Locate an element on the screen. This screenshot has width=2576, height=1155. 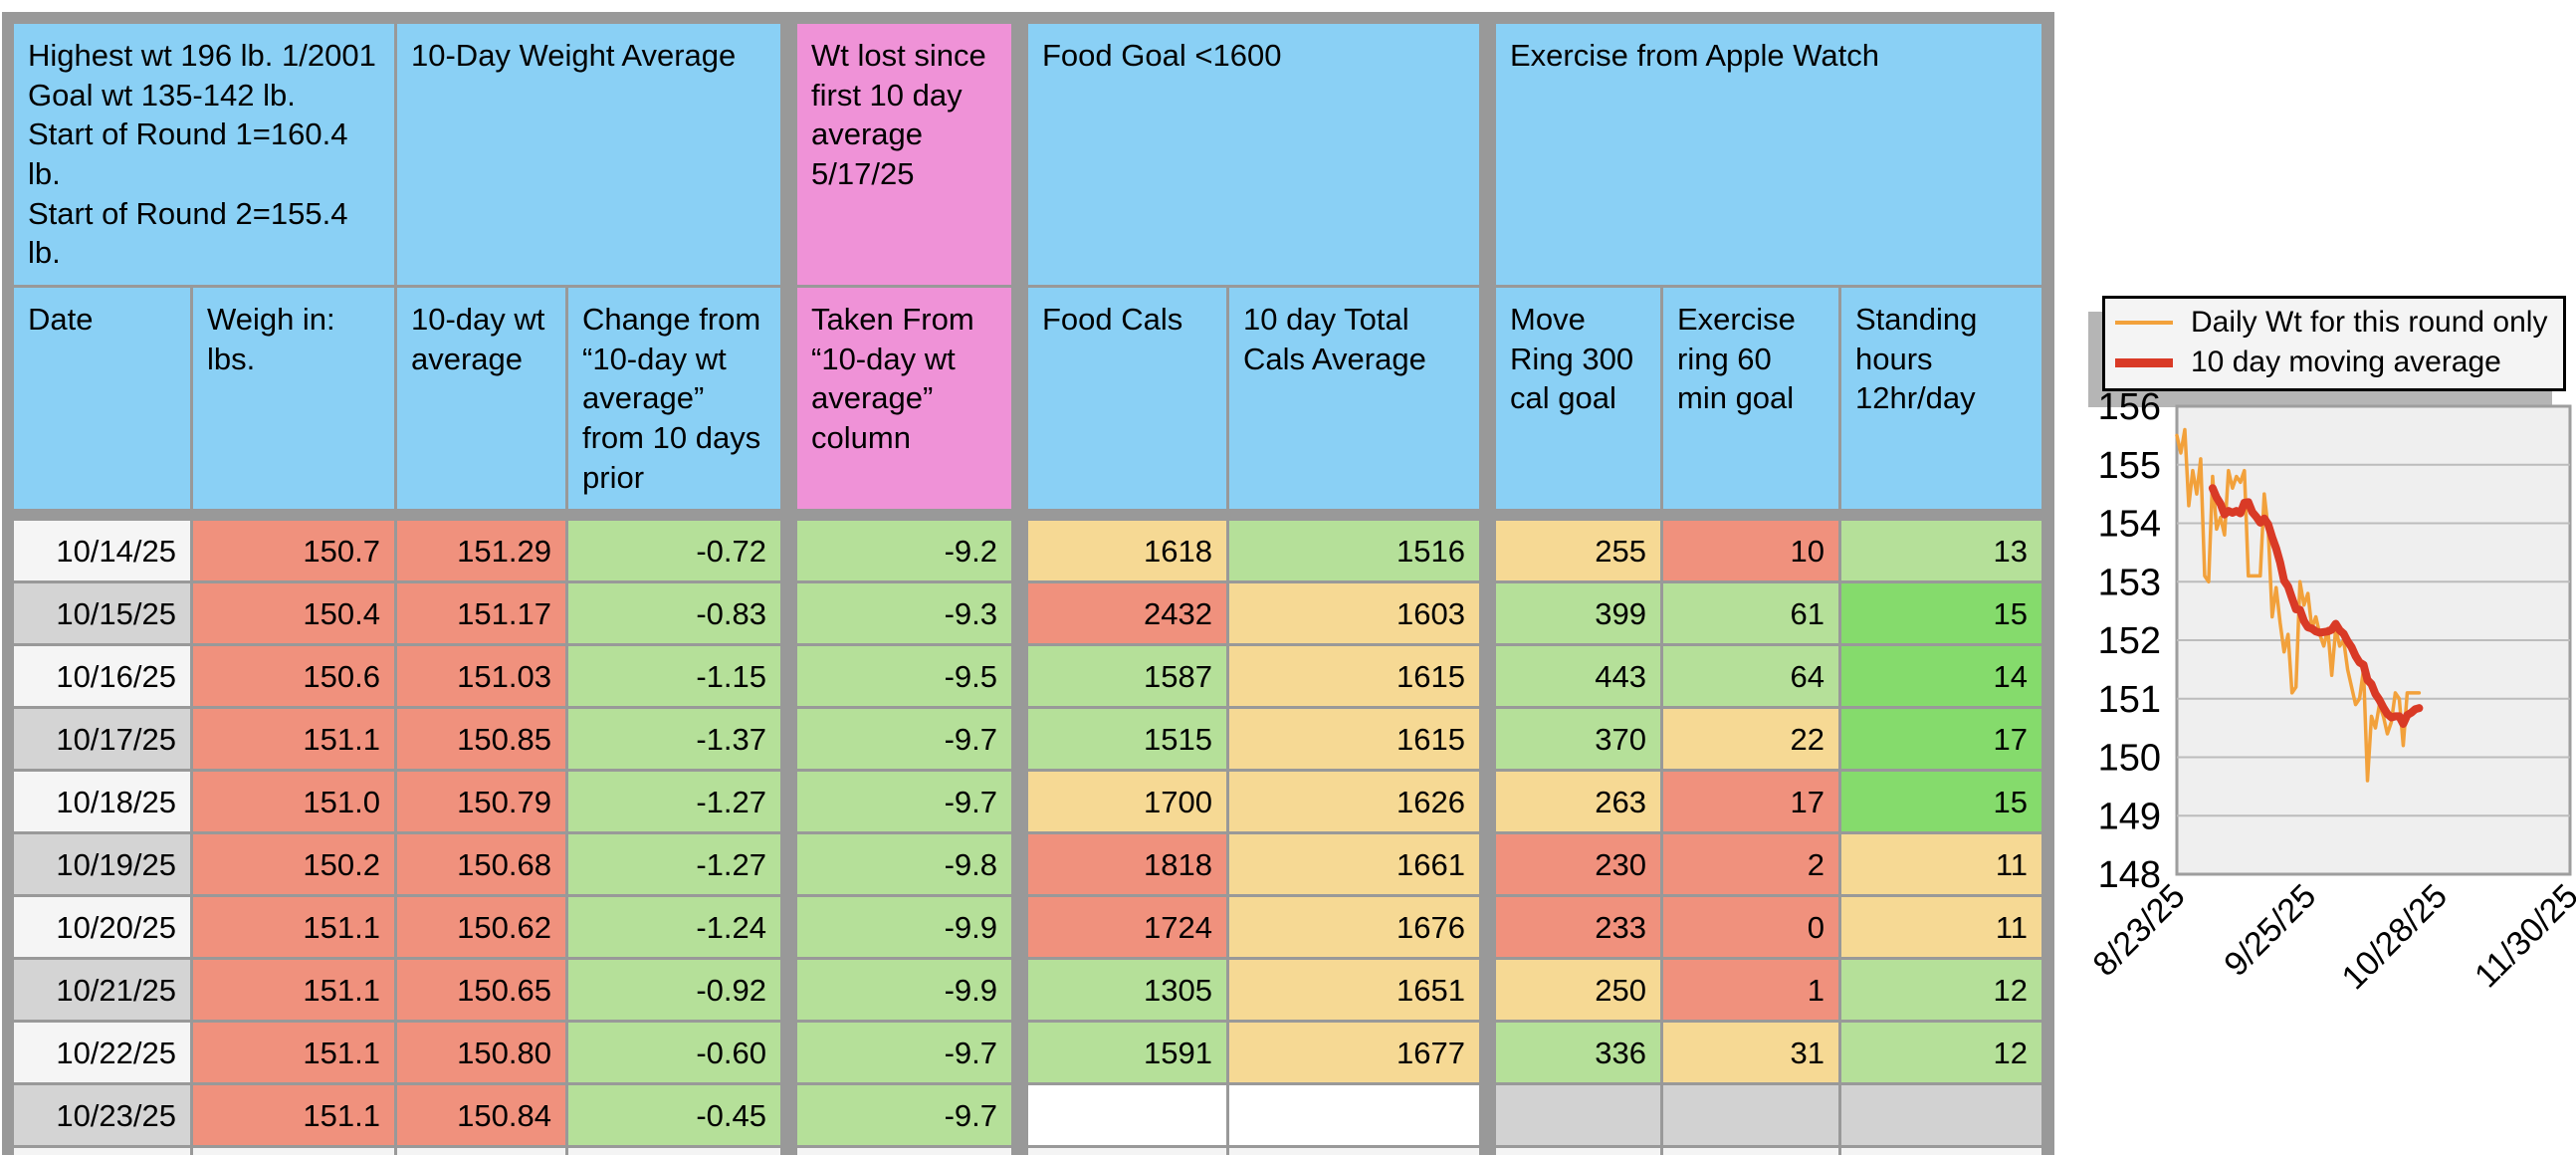
cell-exercise-ring: 61 is located at coordinates (1752, 615).